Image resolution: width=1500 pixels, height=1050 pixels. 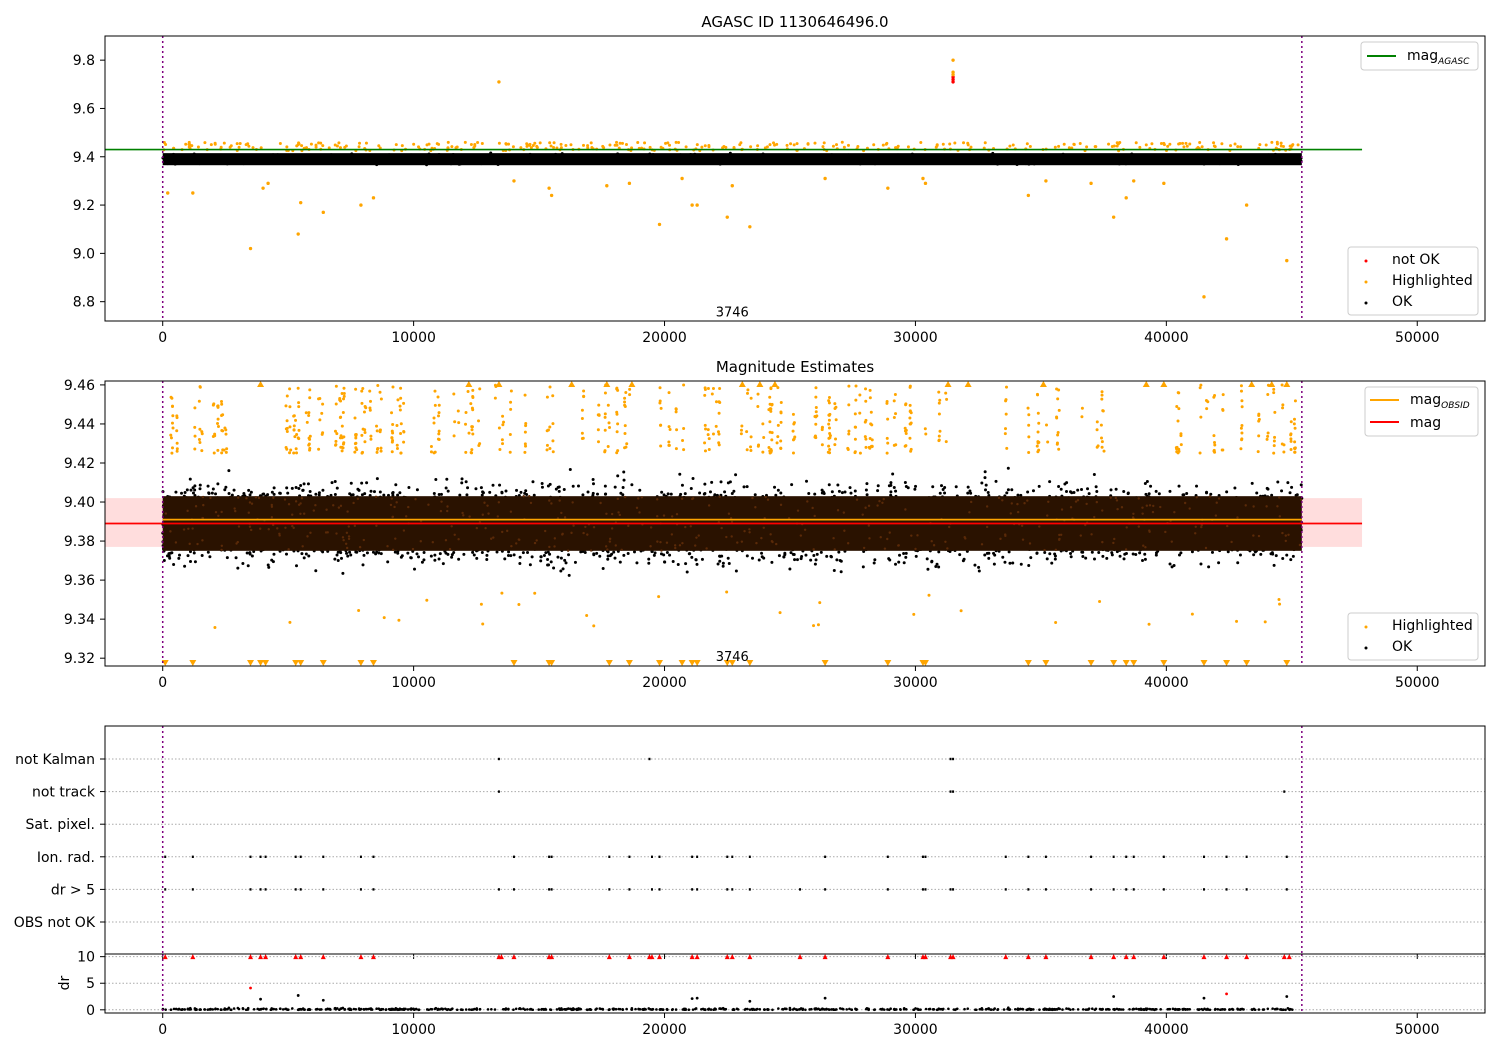 What do you see at coordinates (953, 82) in the screenshot?
I see `point-not-ok` at bounding box center [953, 82].